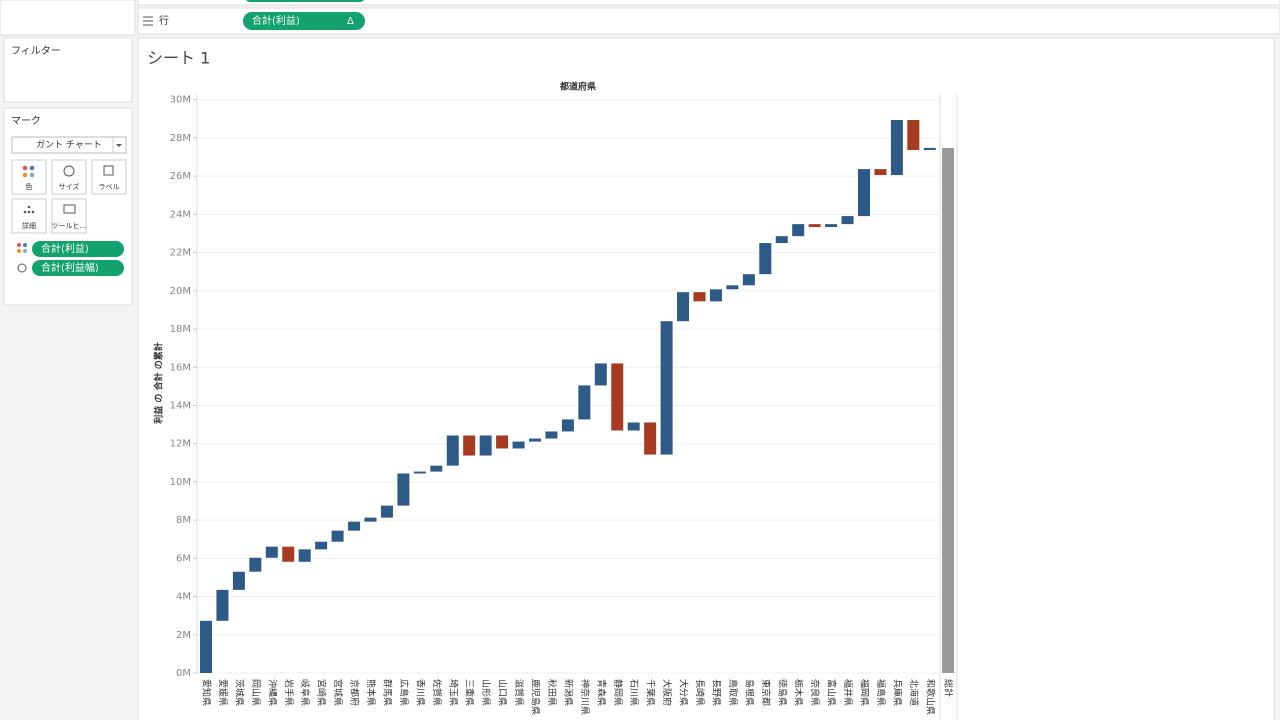  Describe the element at coordinates (183, 673) in the screenshot. I see `y-tick-label: 0M` at that location.